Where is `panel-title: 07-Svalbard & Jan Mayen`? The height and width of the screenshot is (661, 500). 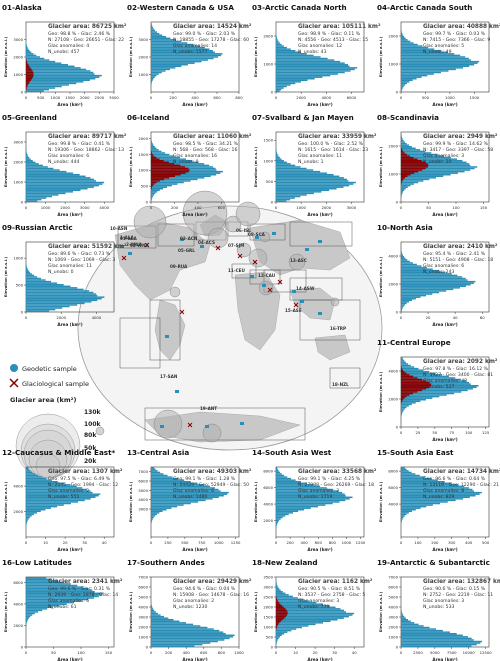
panel-title: 07-Svalbard & Jan Mayen is located at coordinates (303, 117).